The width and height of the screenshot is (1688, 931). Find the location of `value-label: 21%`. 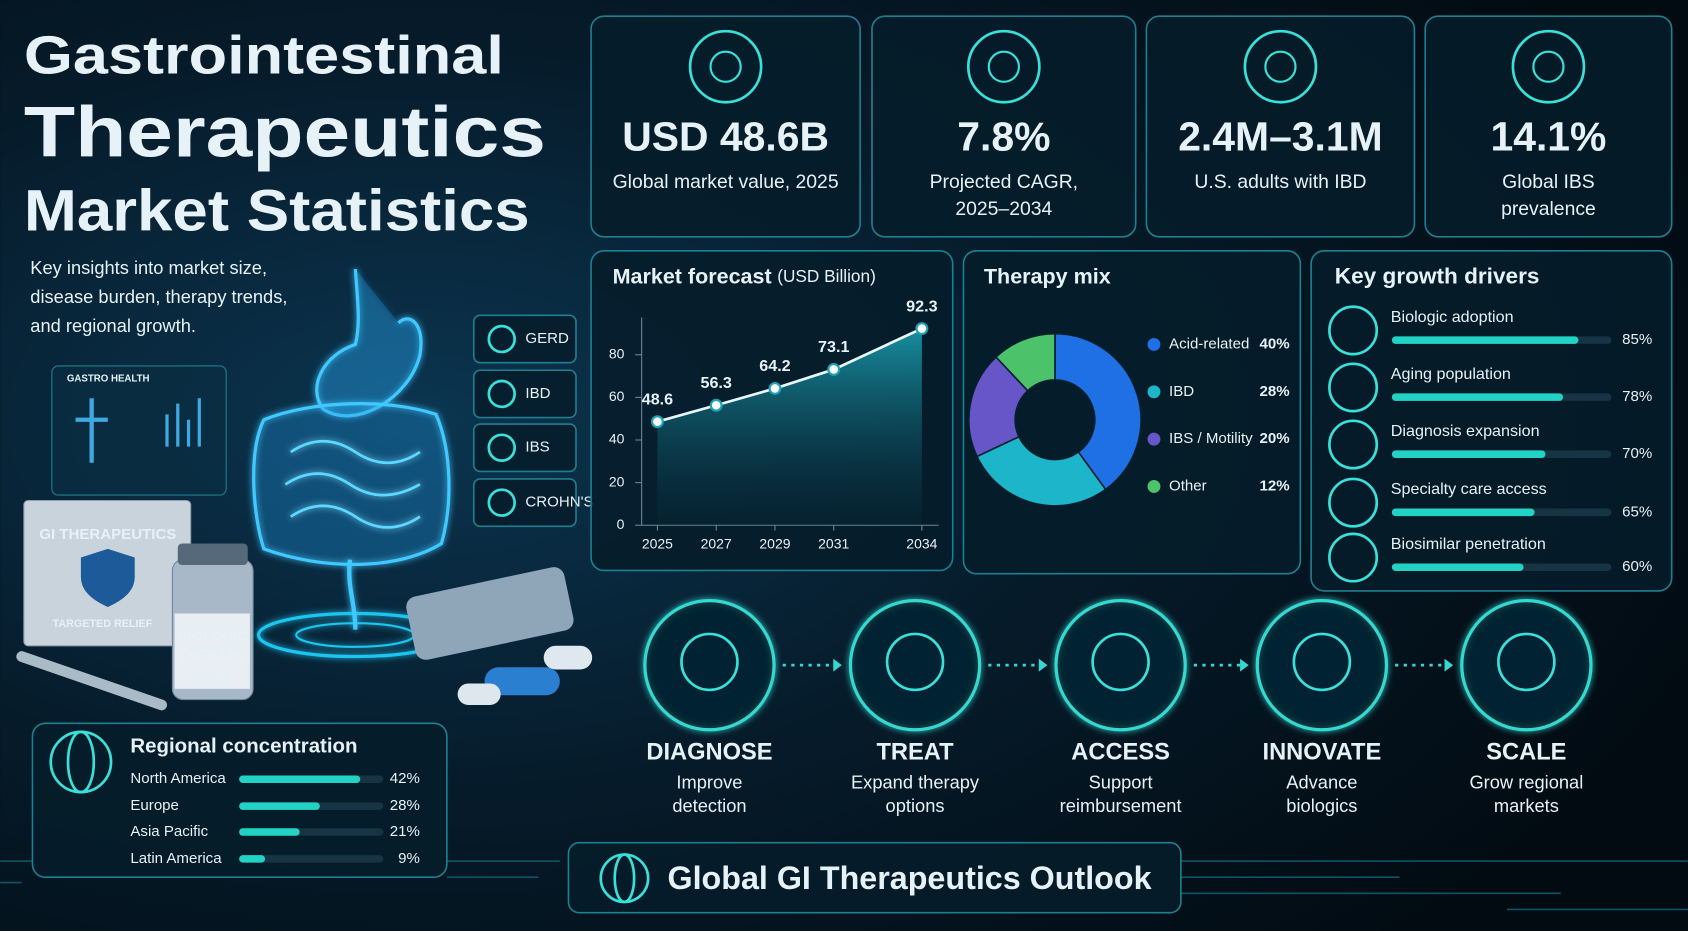

value-label: 21% is located at coordinates (405, 831).